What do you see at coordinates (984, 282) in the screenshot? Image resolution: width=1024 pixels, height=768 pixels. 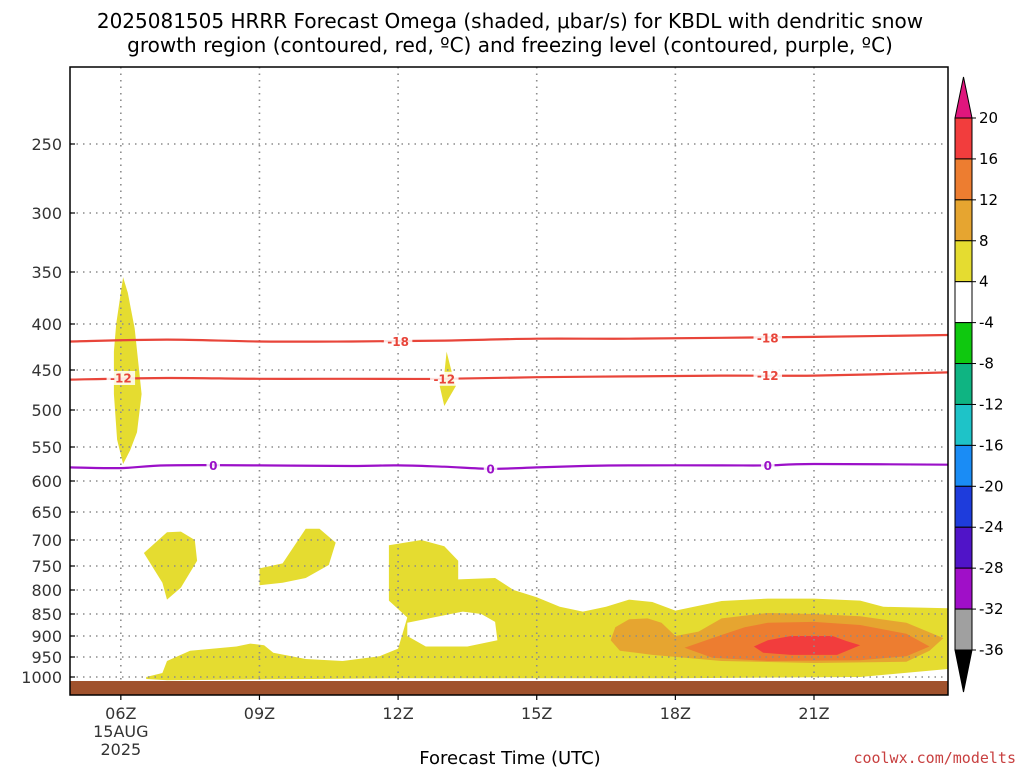 I see `colorbar-label-4: 4` at bounding box center [984, 282].